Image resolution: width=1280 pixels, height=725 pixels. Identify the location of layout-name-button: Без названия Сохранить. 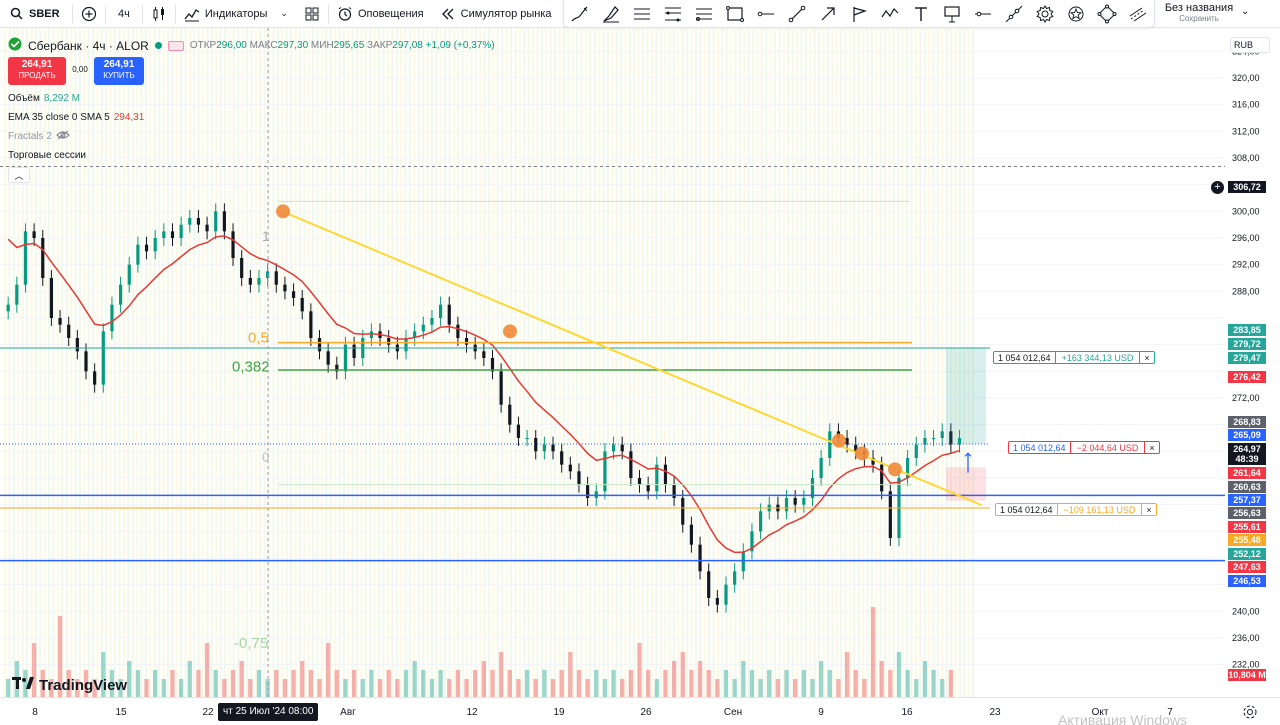
(1199, 14).